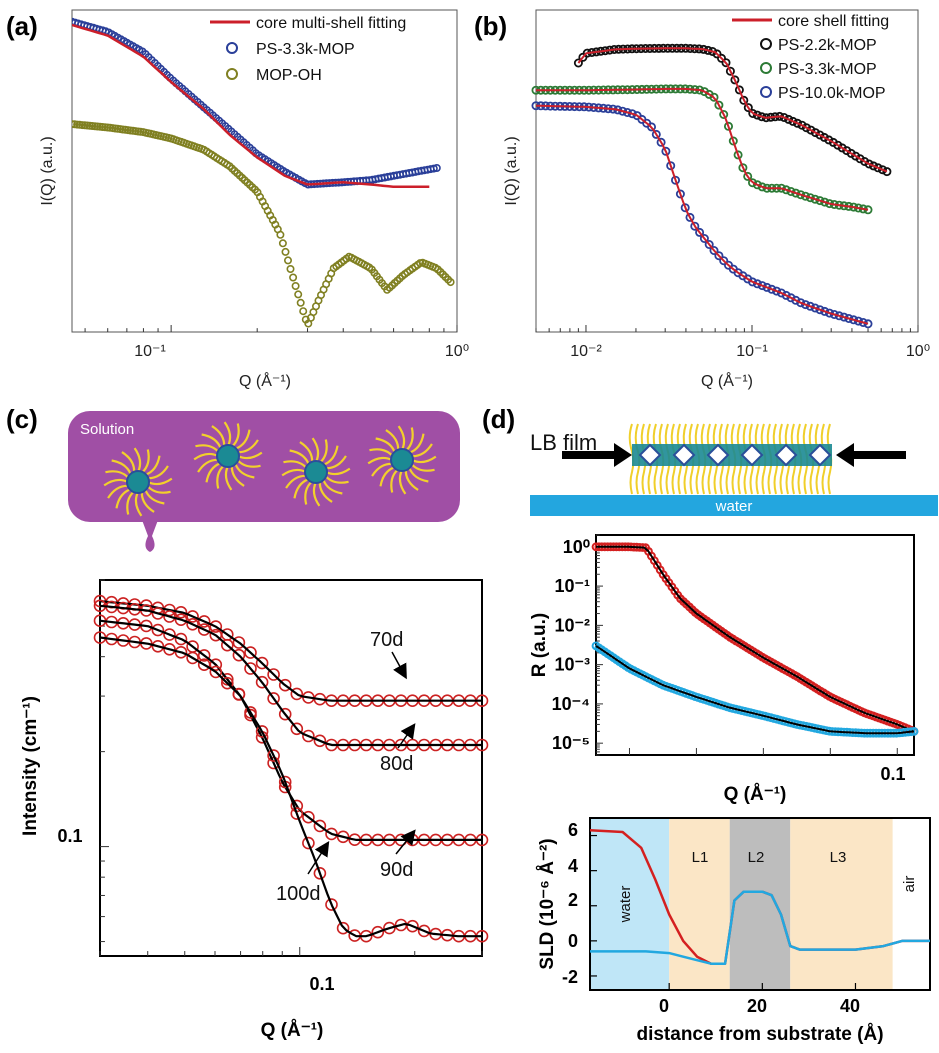 The image size is (939, 1053). I want to click on sld-profile-blue, so click(760, 927).